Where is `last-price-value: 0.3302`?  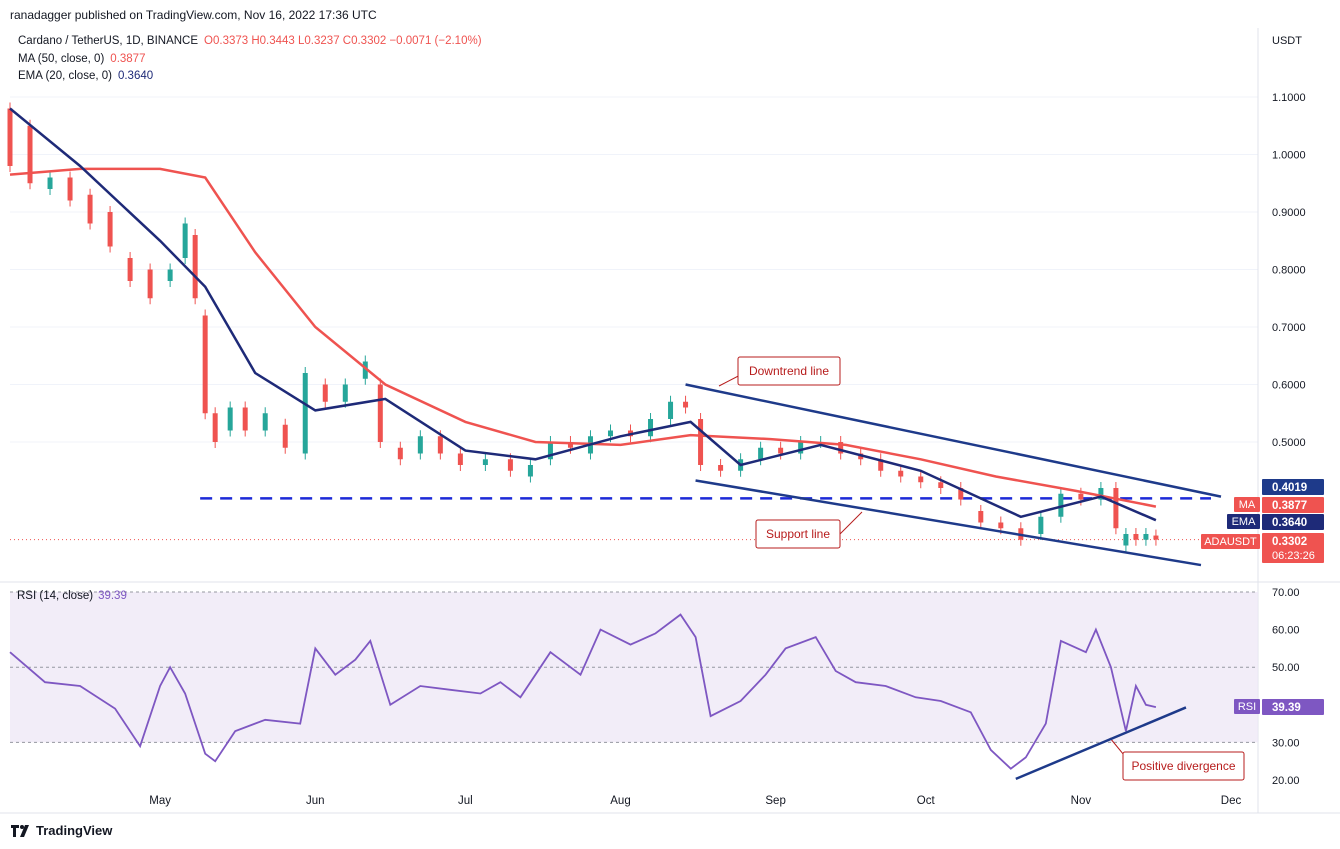 last-price-value: 0.3302 is located at coordinates (1289, 542).